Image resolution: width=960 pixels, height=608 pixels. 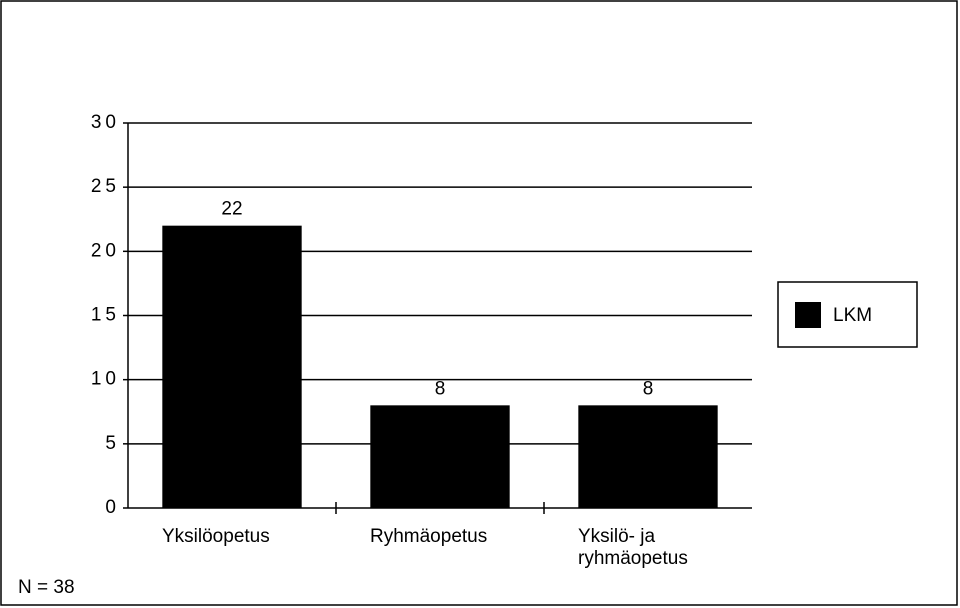 What do you see at coordinates (46, 587) in the screenshot?
I see `annotation: N = 38` at bounding box center [46, 587].